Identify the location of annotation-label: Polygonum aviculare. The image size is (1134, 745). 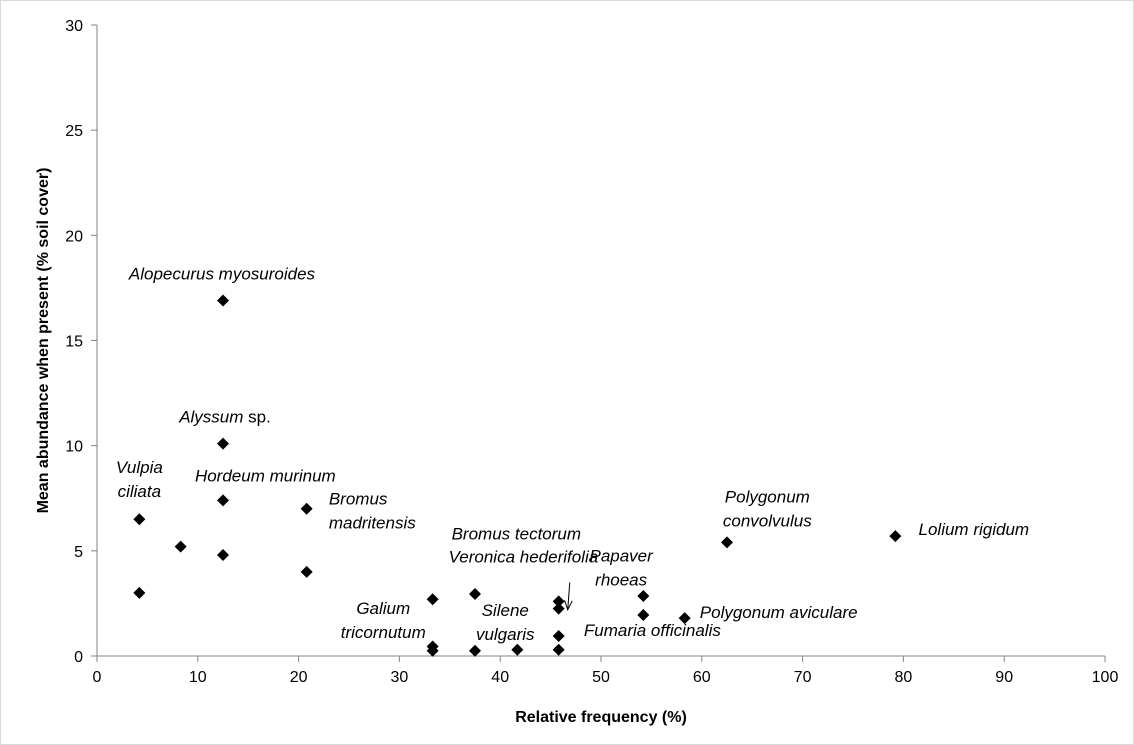
(779, 612).